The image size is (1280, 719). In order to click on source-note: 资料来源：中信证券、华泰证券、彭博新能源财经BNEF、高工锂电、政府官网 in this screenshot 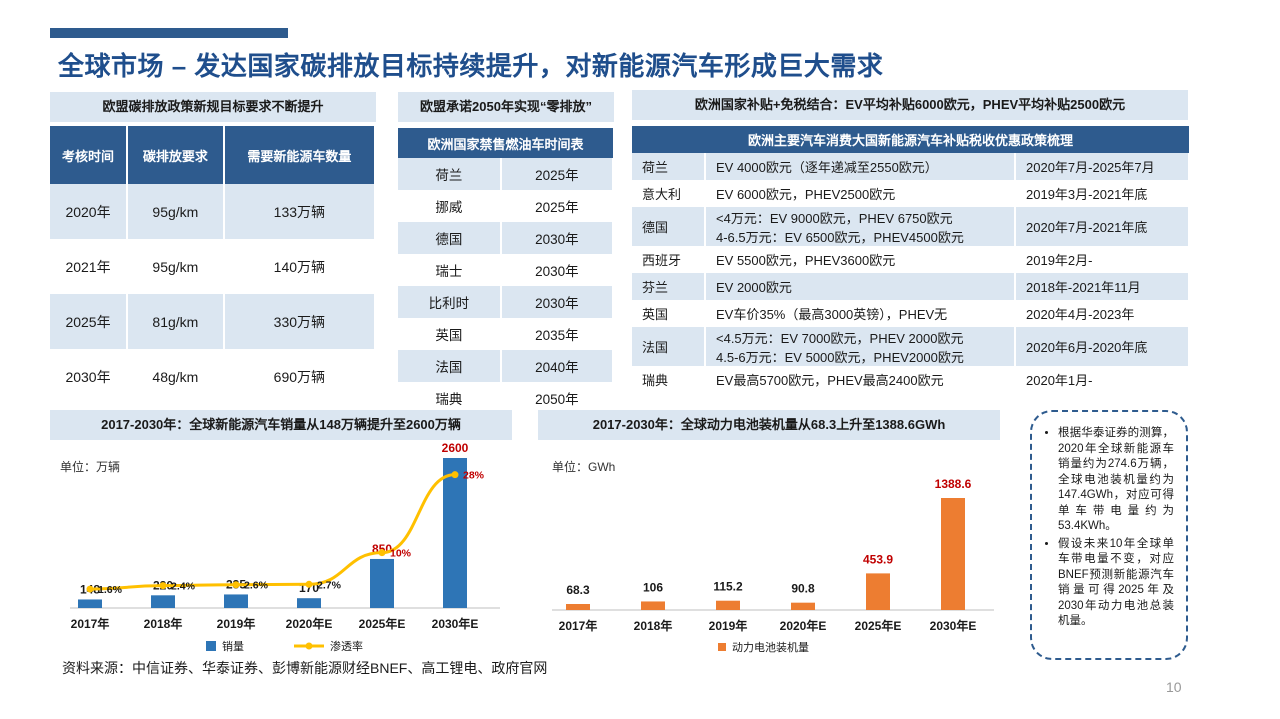, I will do `click(305, 668)`.